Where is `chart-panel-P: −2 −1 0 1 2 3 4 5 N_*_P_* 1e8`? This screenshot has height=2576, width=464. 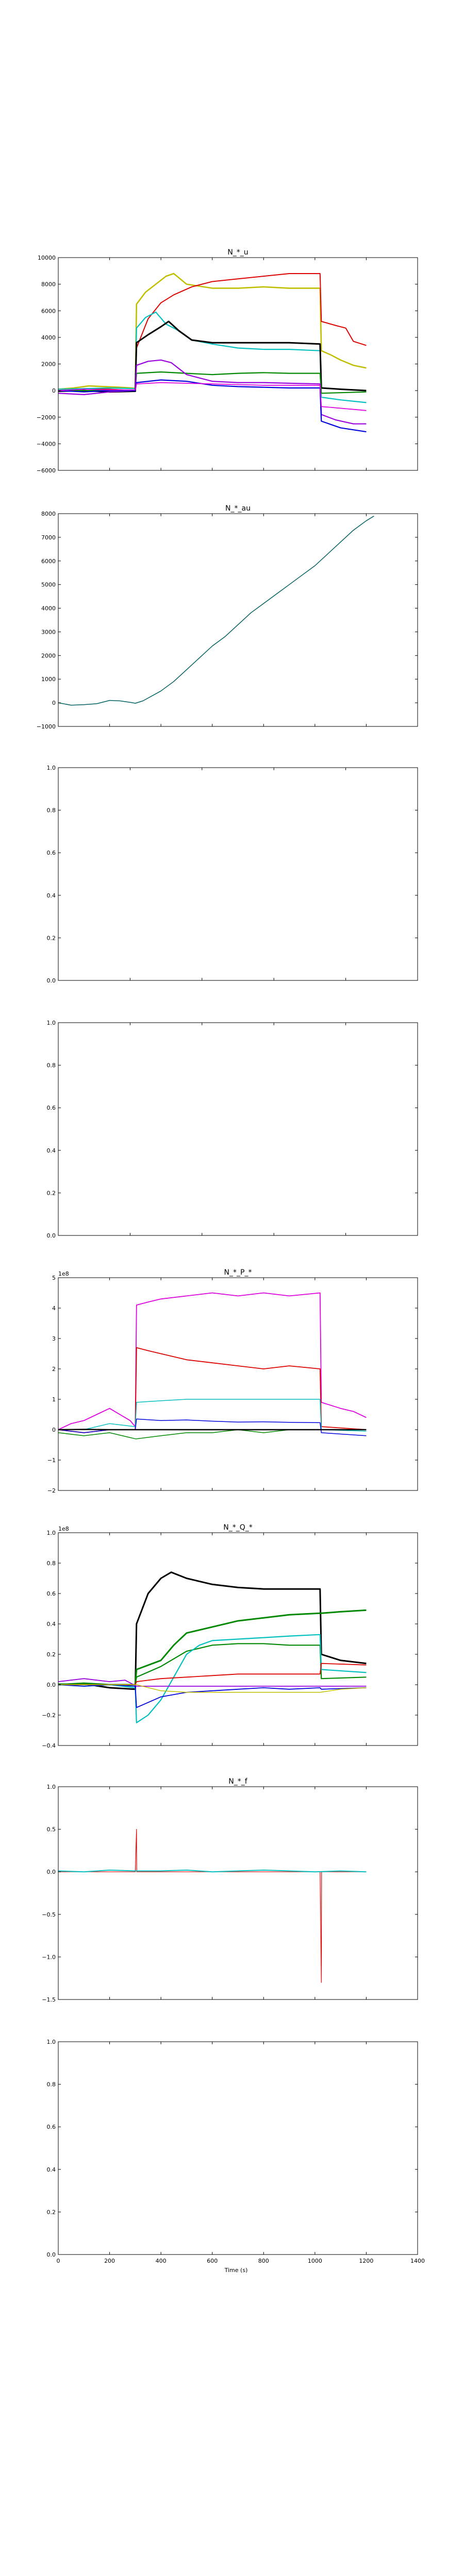 chart-panel-P: −2 −1 0 1 2 3 4 5 N_*_P_* 1e8 is located at coordinates (232, 1381).